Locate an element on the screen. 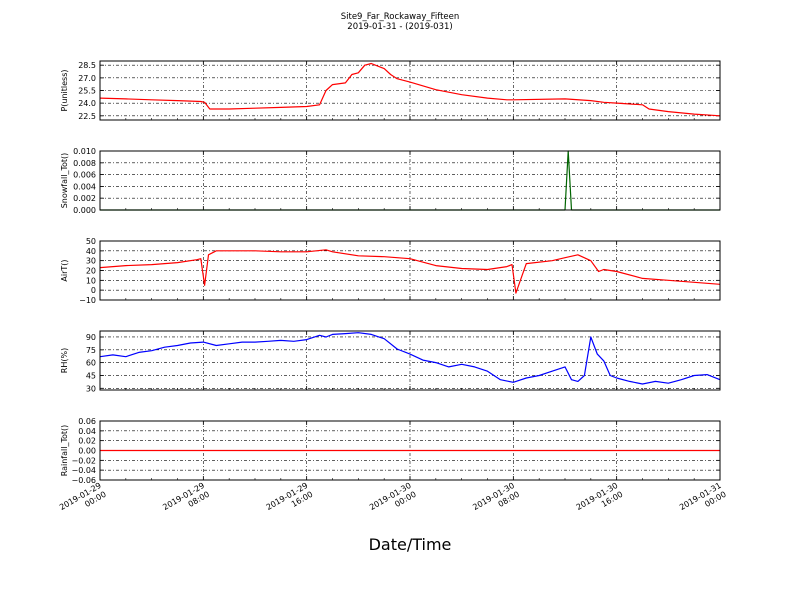 The height and width of the screenshot is (600, 800). y-axis-label: P(unitless) is located at coordinates (64, 90).